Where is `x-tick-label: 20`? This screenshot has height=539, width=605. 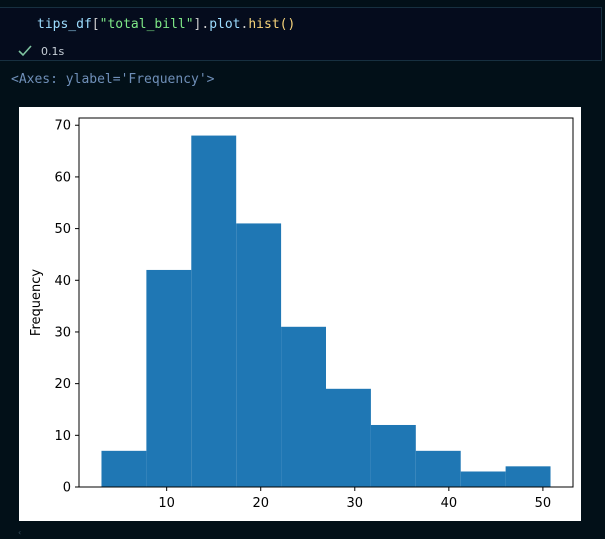
x-tick-label: 20 is located at coordinates (260, 503).